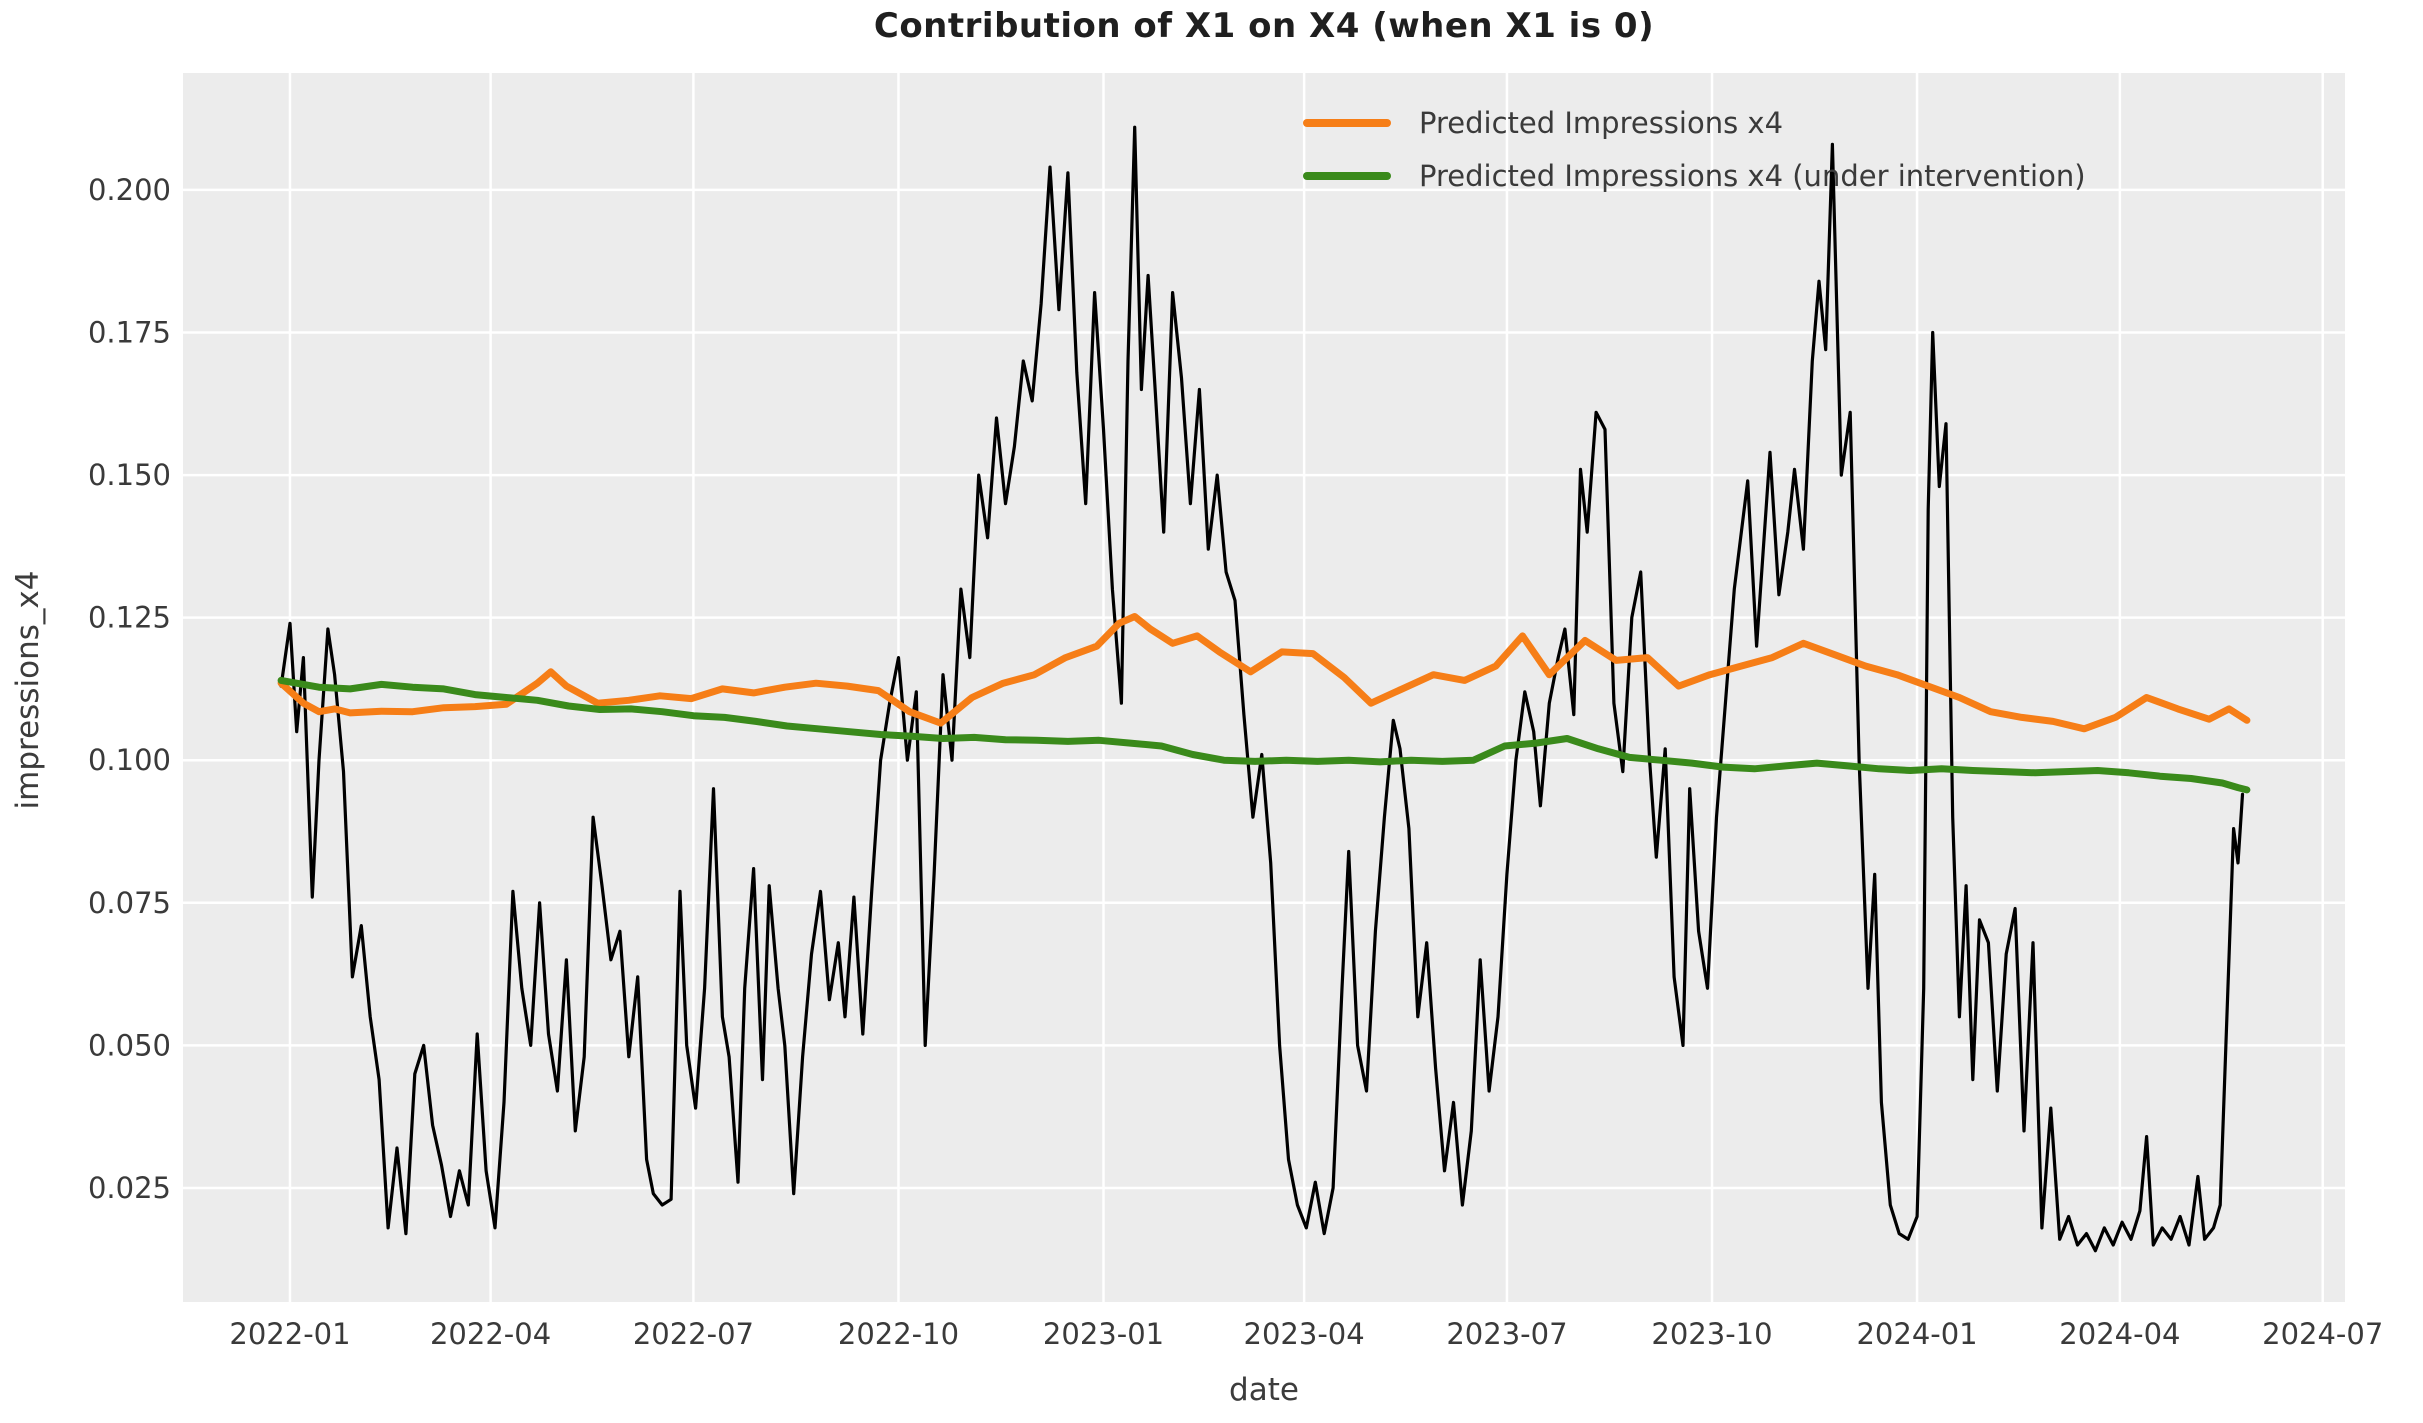 The width and height of the screenshot is (2423, 1423). I want to click on series-line-intervention, so click(1264, 735).